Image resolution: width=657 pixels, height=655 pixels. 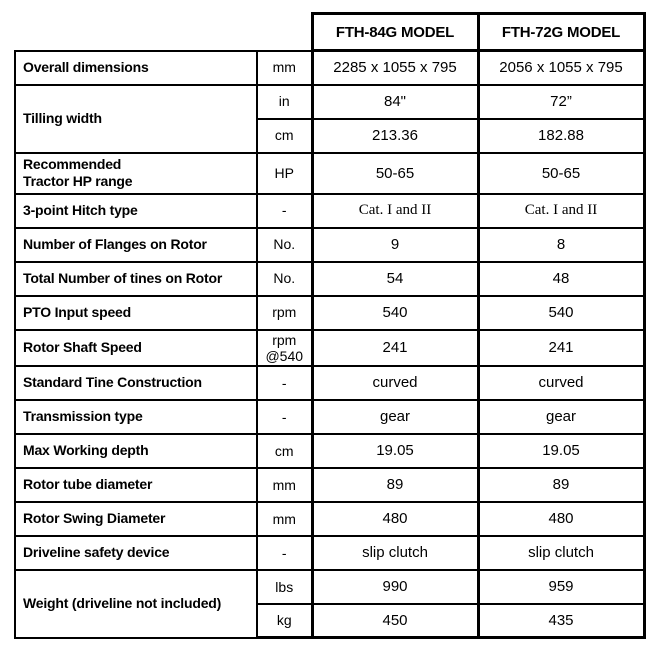 What do you see at coordinates (561, 586) in the screenshot?
I see `spec-value-fth72g: 959` at bounding box center [561, 586].